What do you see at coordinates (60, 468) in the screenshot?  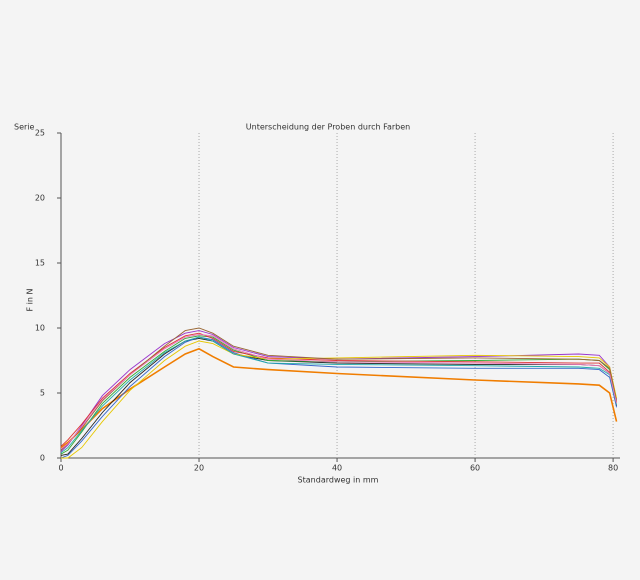 I see `x-tick-label: 0` at bounding box center [60, 468].